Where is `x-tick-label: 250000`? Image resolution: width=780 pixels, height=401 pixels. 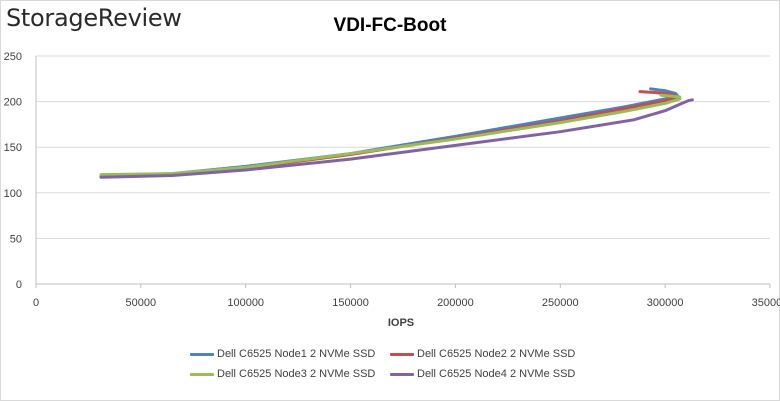
x-tick-label: 250000 is located at coordinates (560, 303).